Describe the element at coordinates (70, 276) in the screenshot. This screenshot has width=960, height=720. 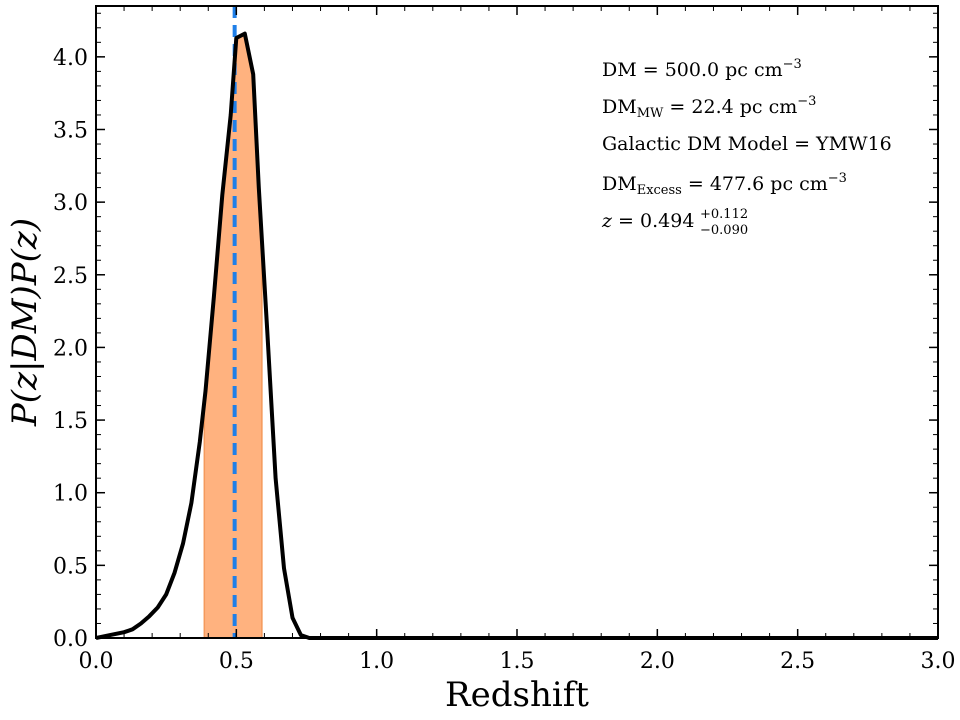
I see `y-tick-label: 2.5` at that location.